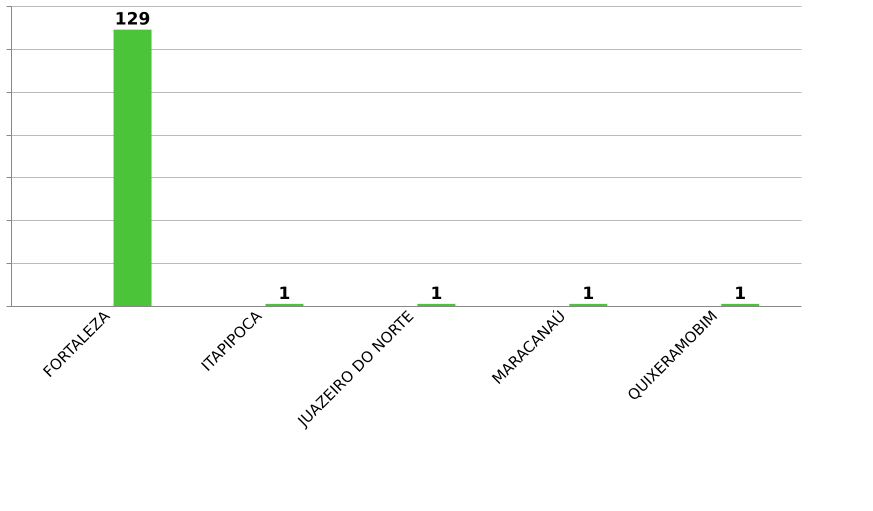  What do you see at coordinates (132, 20) in the screenshot?
I see `data-label: 129` at bounding box center [132, 20].